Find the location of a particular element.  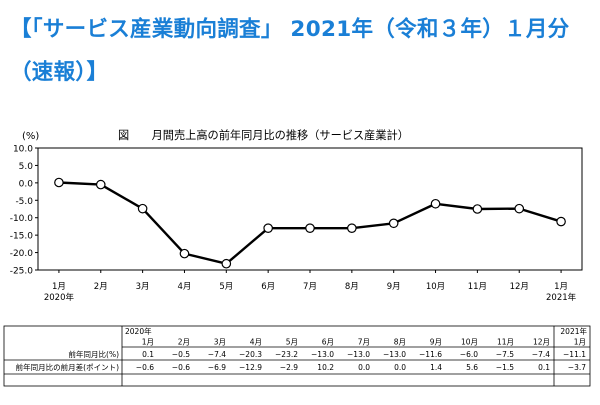

table-month-header: 3月 is located at coordinates (220, 342).